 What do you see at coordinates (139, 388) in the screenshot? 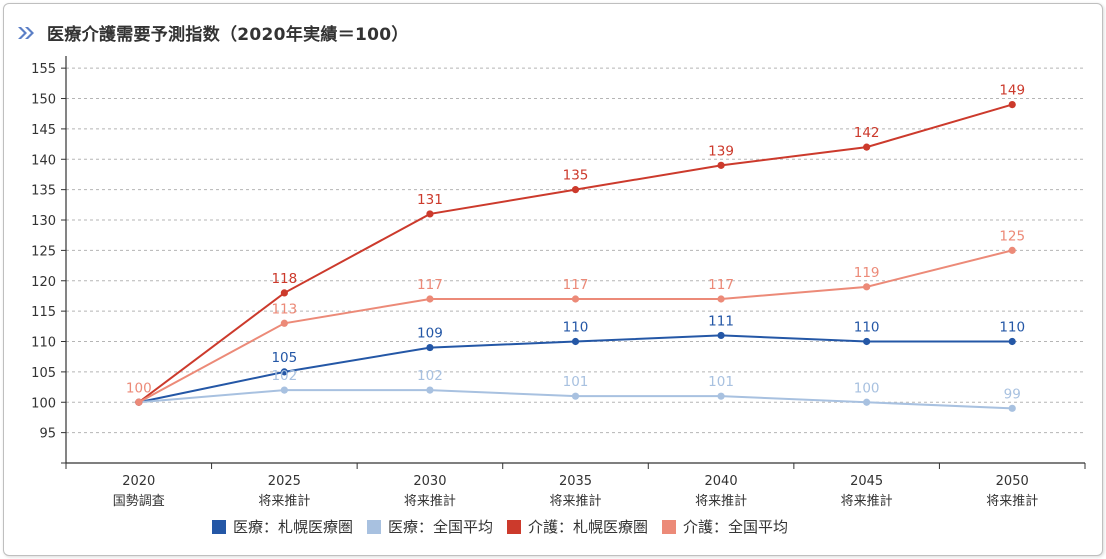
I see `data-label-s3-0: 100` at bounding box center [139, 388].